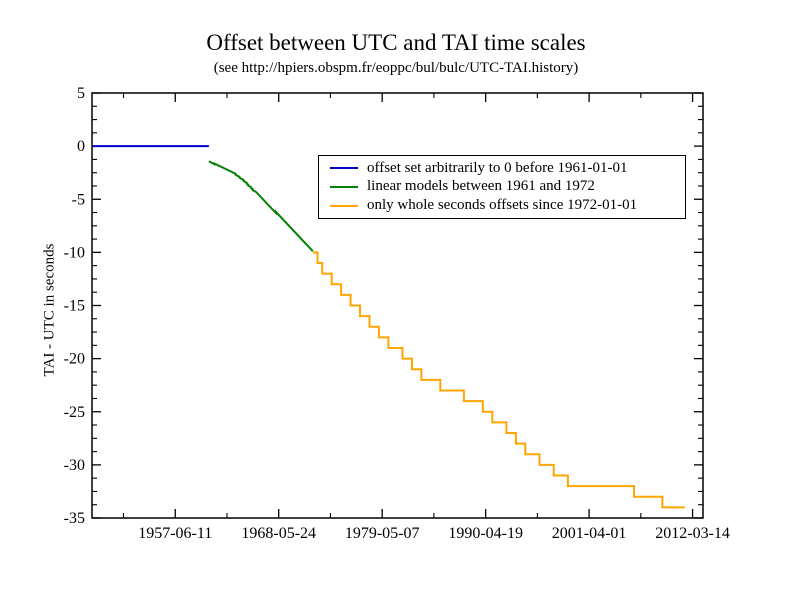  Describe the element at coordinates (278, 533) in the screenshot. I see `x-tick-label: 1968-05-24` at that location.